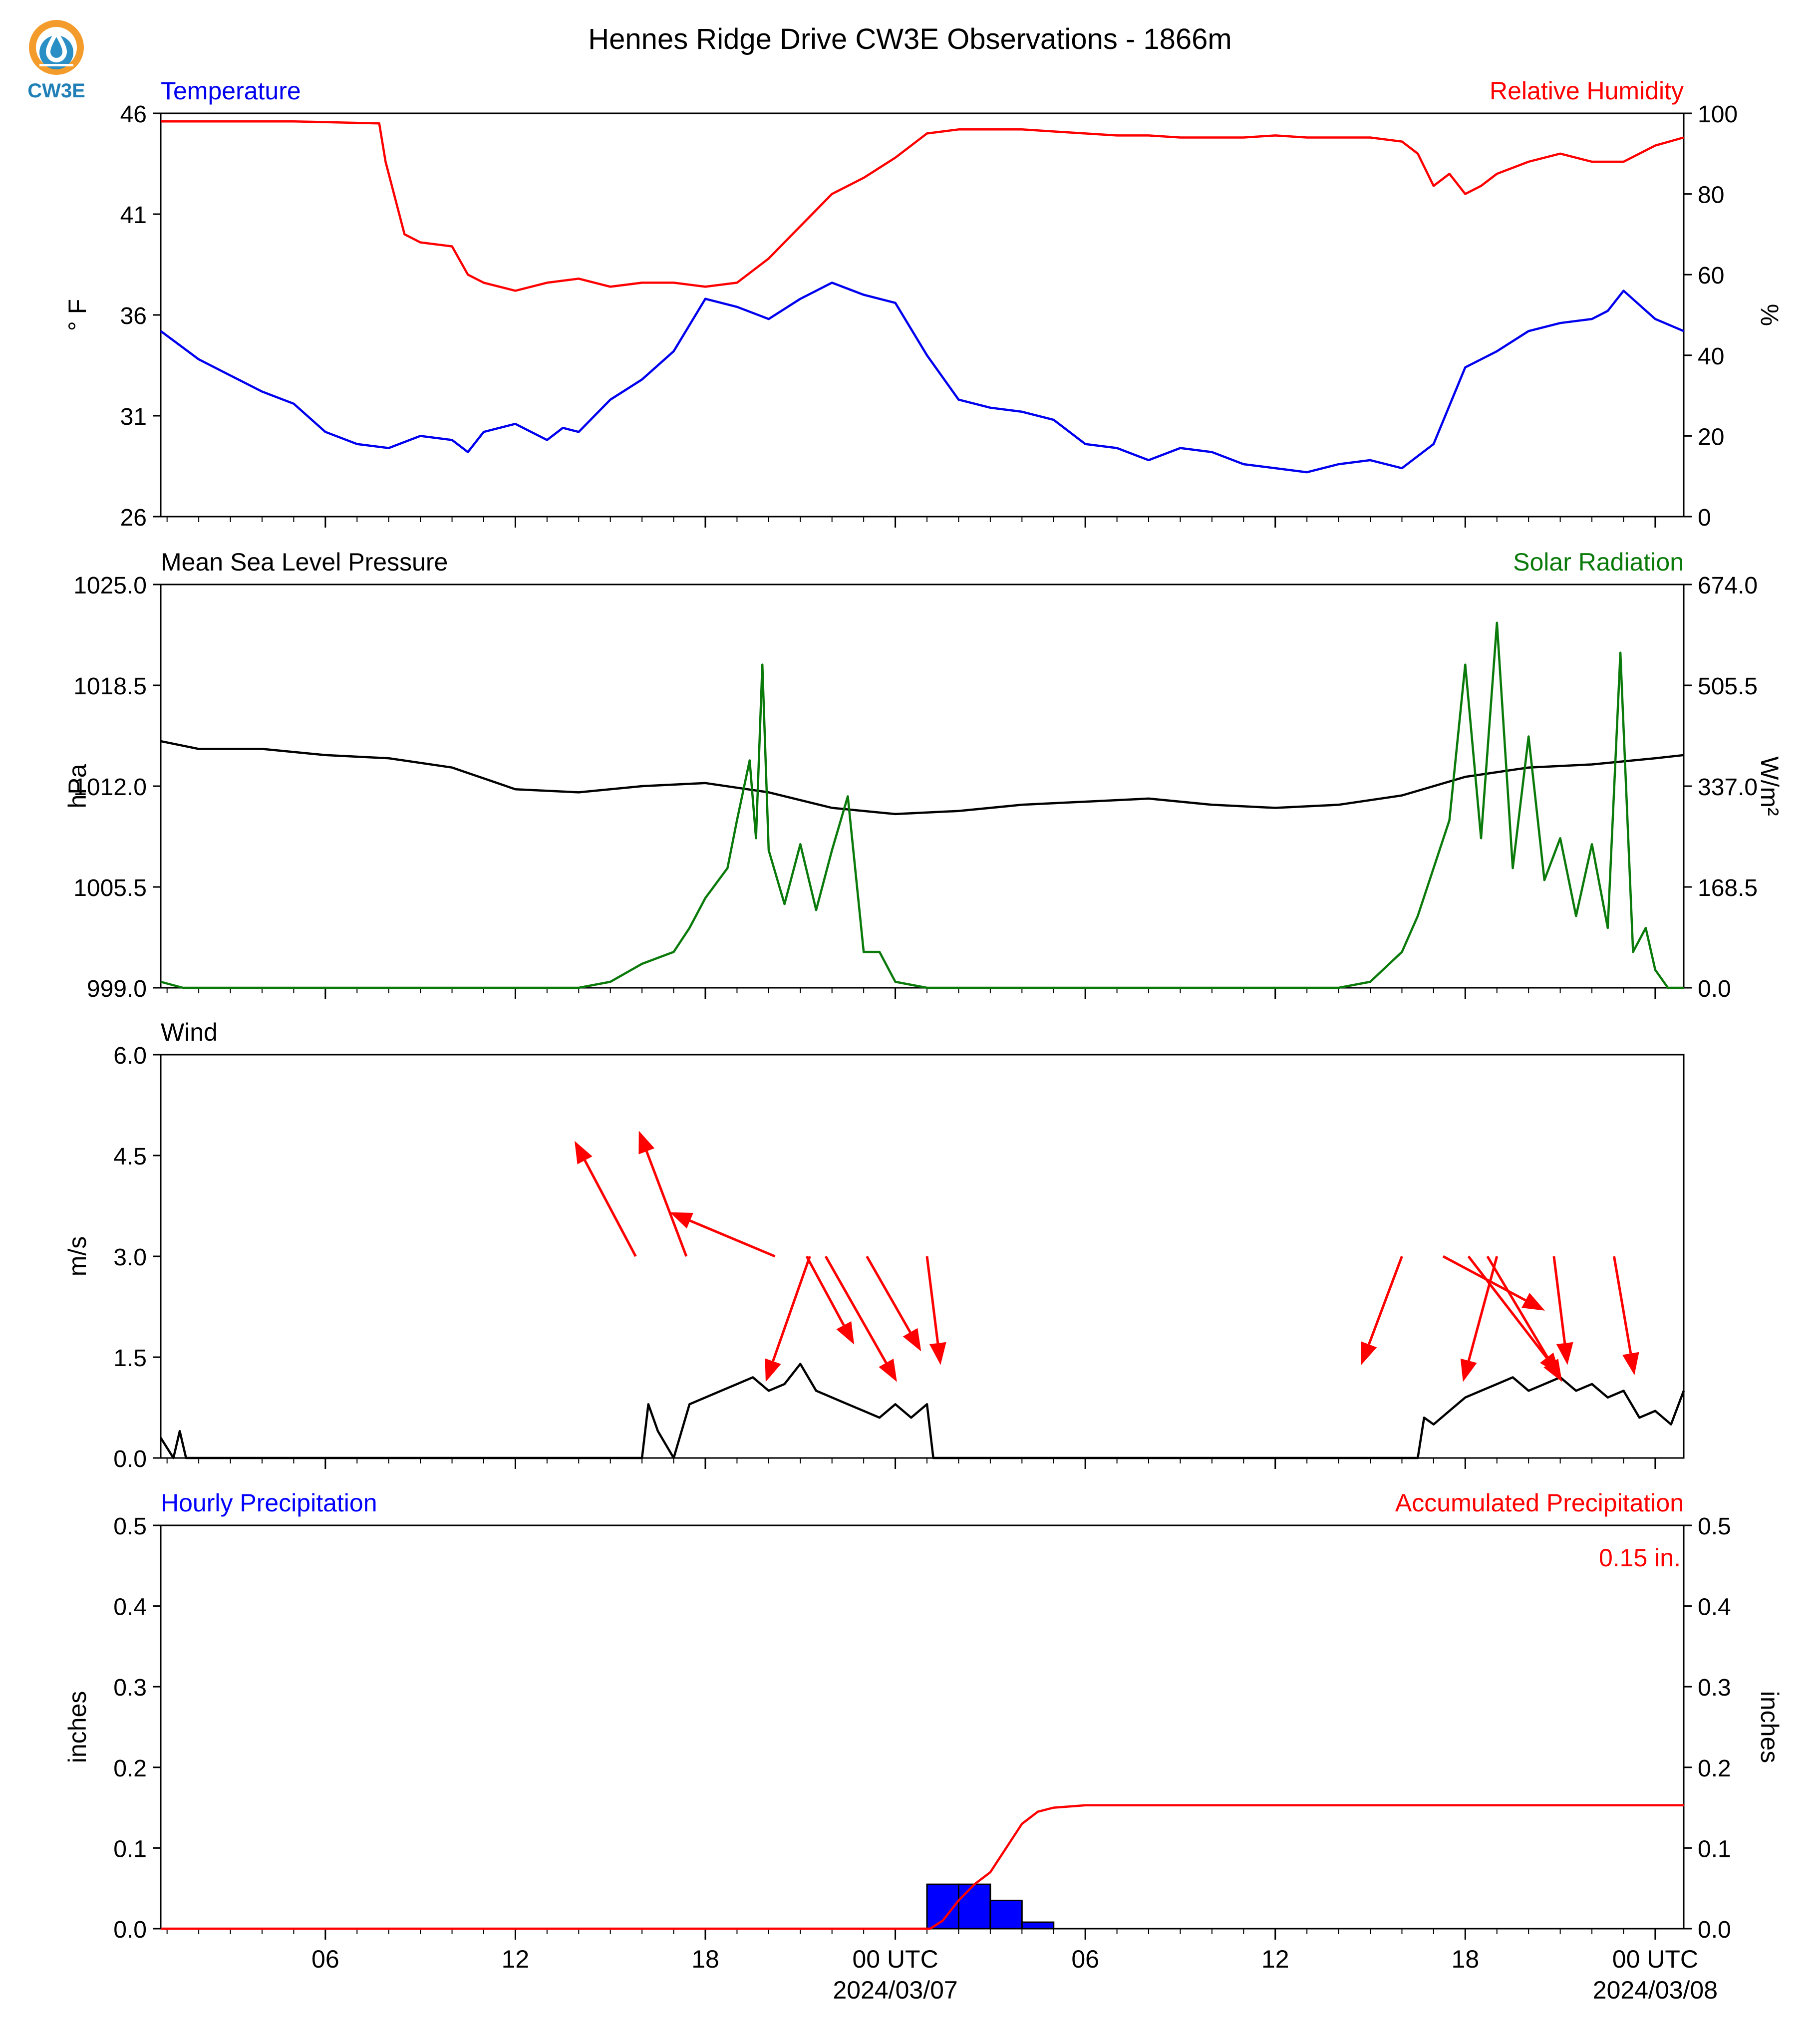 This screenshot has width=1820, height=2028. What do you see at coordinates (77, 1256) in the screenshot?
I see `y-axis-label: m/s` at bounding box center [77, 1256].